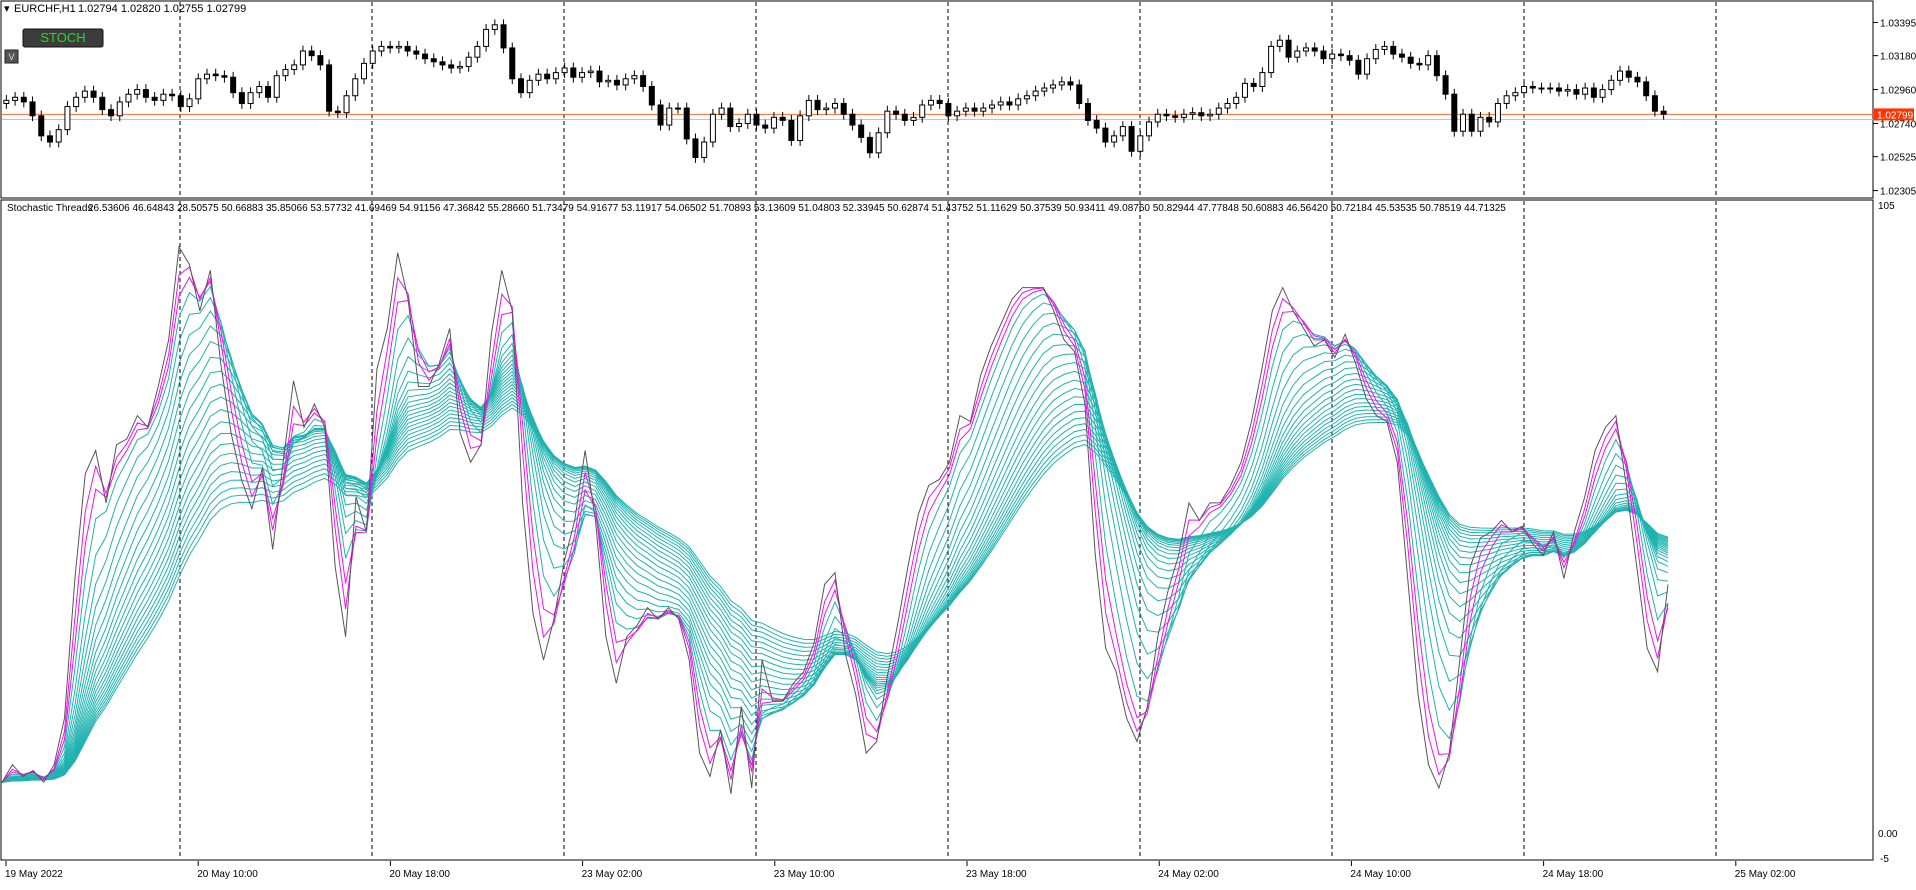 Image resolution: width=1916 pixels, height=890 pixels. What do you see at coordinates (34, 874) in the screenshot?
I see `time-axis-label: 19 May 2022` at bounding box center [34, 874].